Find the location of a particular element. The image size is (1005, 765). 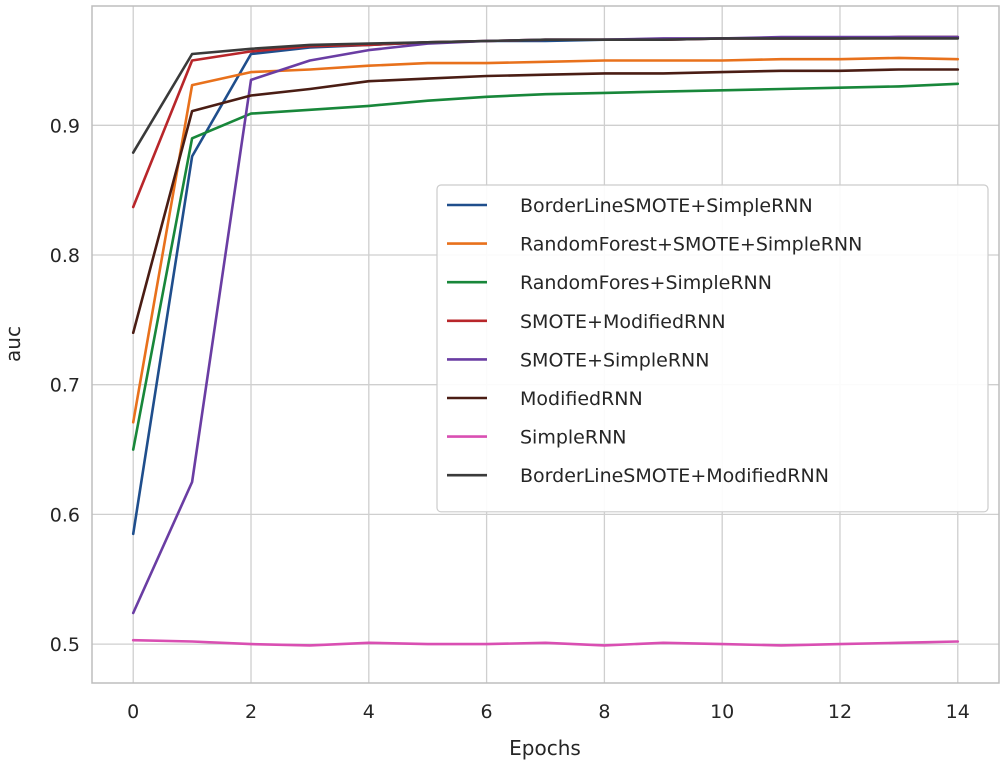

x-tick-label: 0 is located at coordinates (133, 712).